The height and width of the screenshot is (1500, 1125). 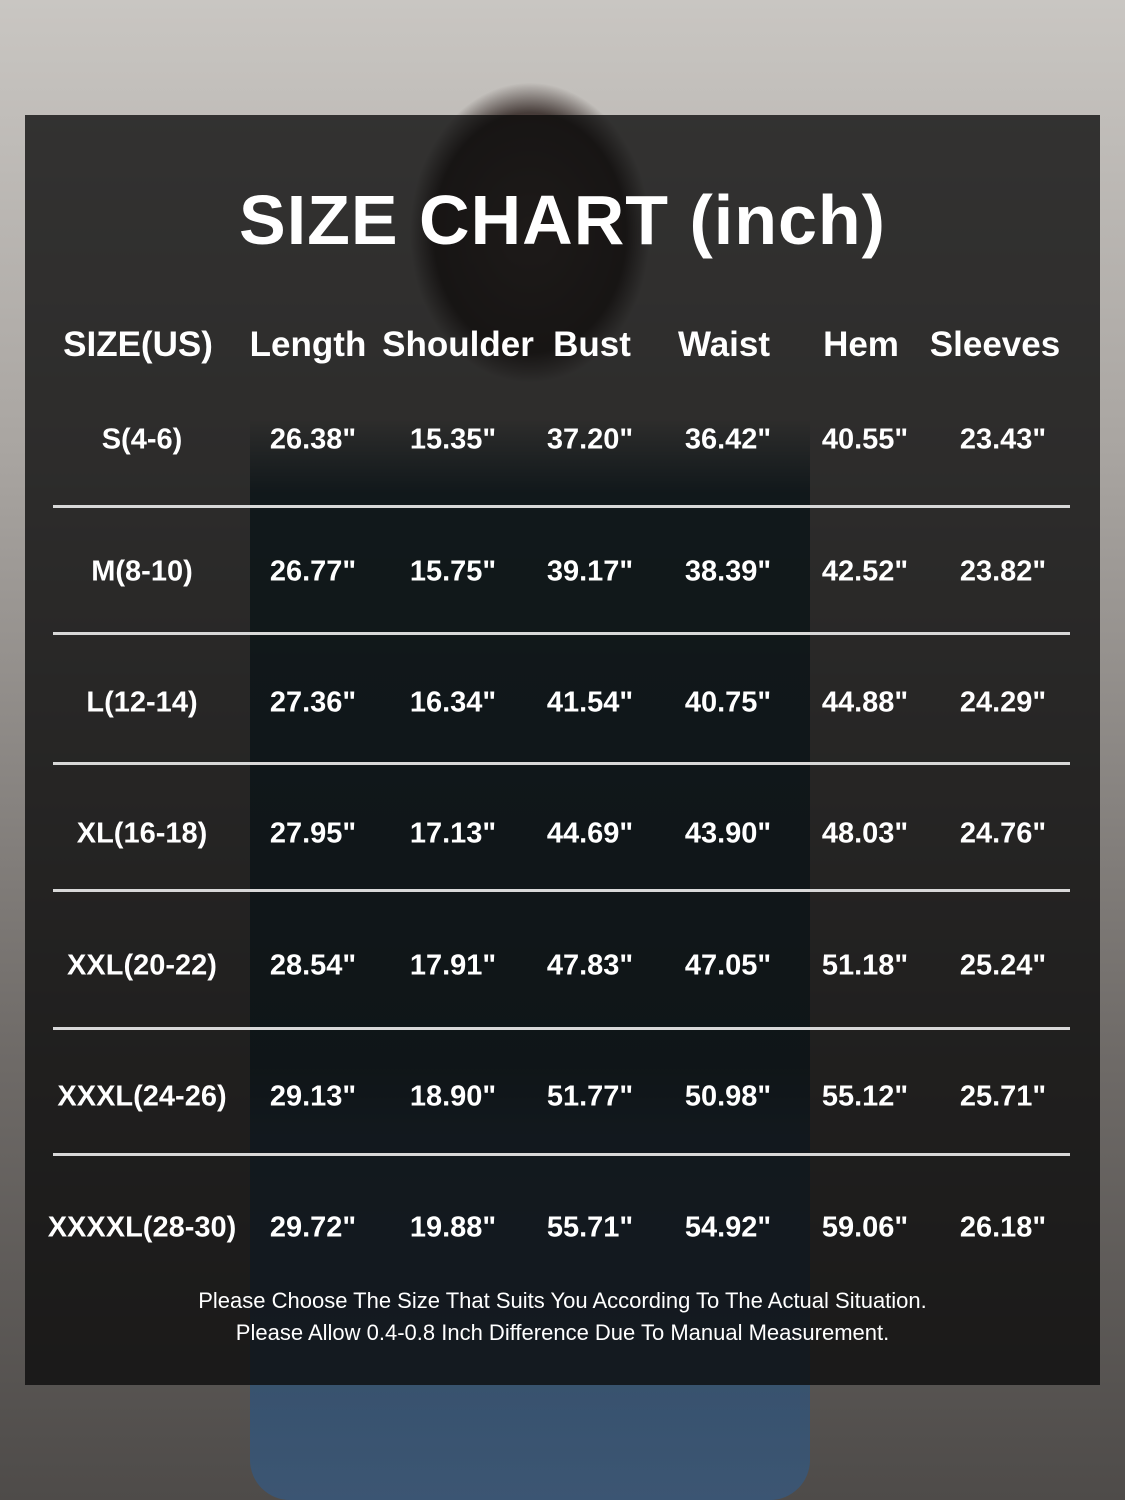 I want to click on measurement-cell: 27.95", so click(x=313, y=833).